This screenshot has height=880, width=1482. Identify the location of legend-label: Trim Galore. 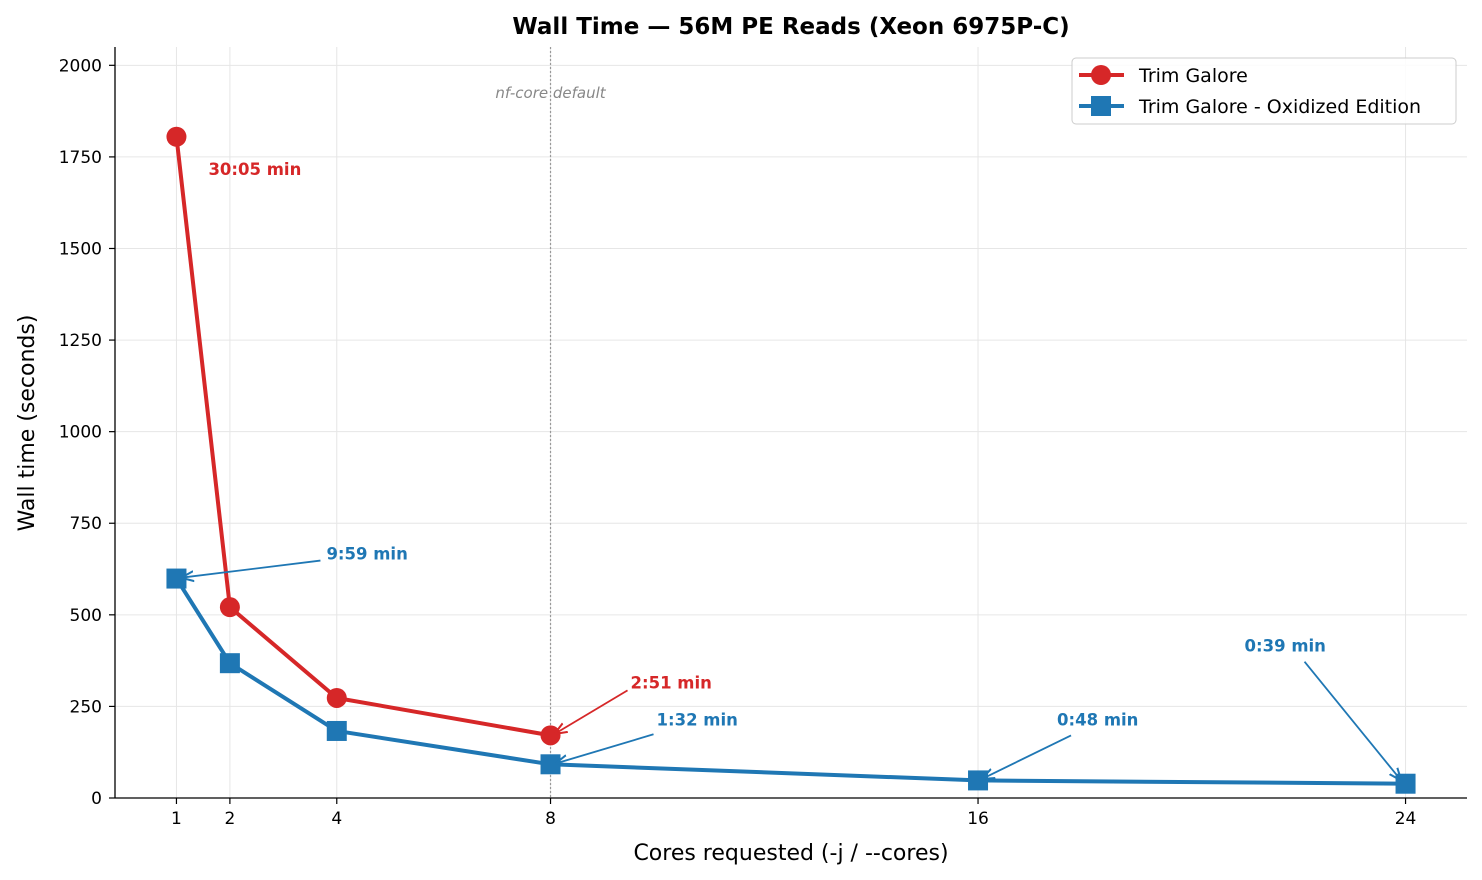
(1193, 76).